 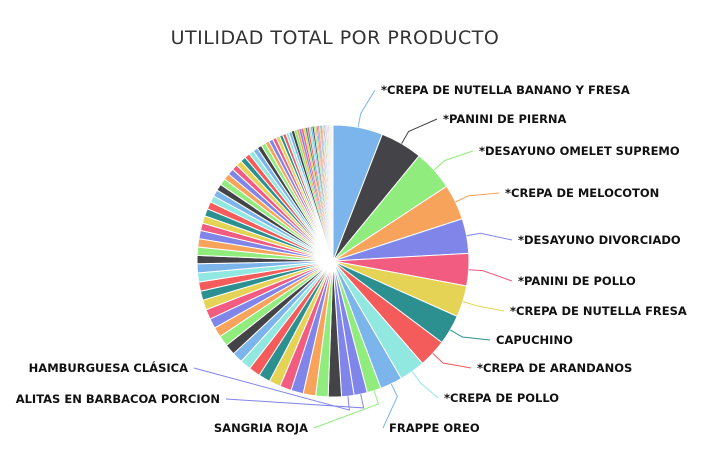 I want to click on slice-label: *DESAYUNO OMELET SUPREMO, so click(x=579, y=151).